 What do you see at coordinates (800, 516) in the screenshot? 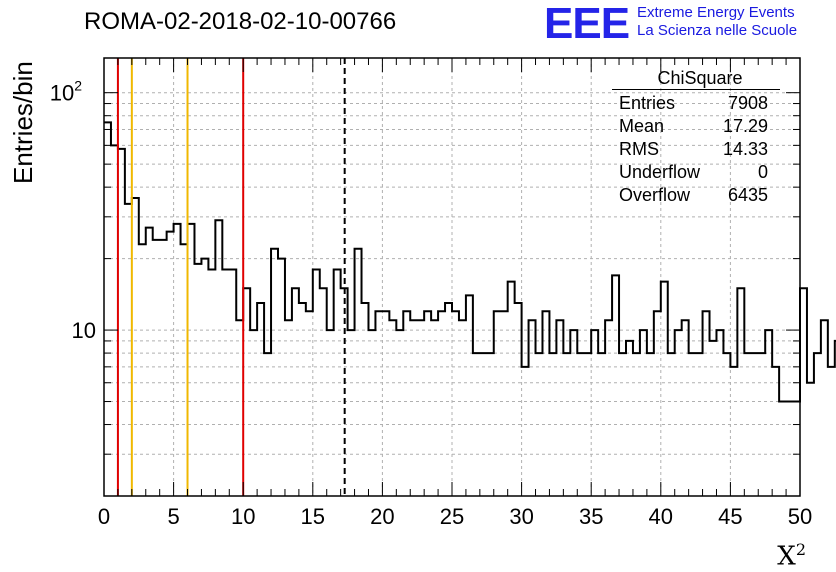
I see `x-tick-label: 50` at bounding box center [800, 516].